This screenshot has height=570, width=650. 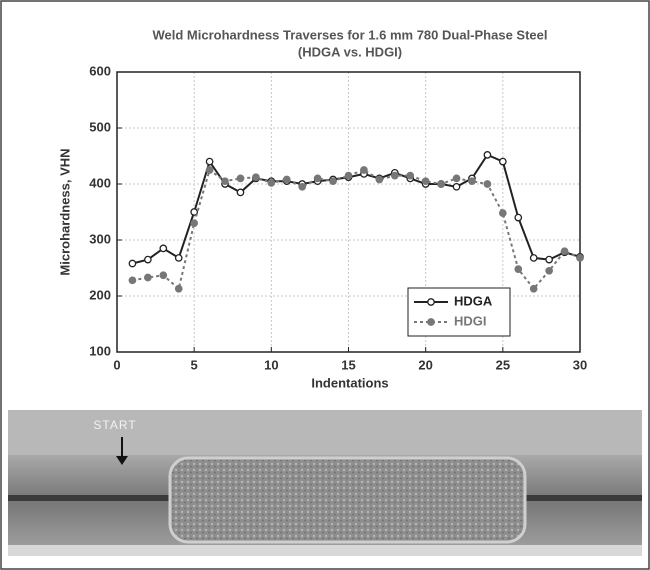 I want to click on y-tick-label: 100, so click(x=100, y=350).